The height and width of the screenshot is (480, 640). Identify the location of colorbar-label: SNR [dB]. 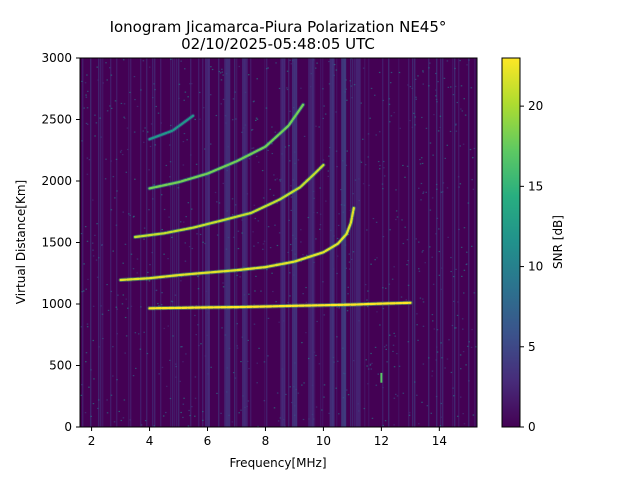
(558, 242).